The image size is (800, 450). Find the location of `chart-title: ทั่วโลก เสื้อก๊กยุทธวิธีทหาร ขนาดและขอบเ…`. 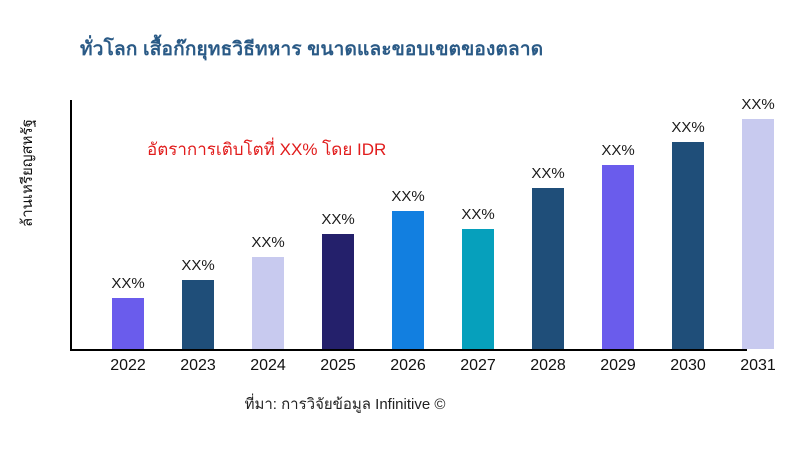

chart-title: ทั่วโลก เสื้อก๊กยุทธวิธีทหาร ขนาดและขอบเ… is located at coordinates (312, 49).